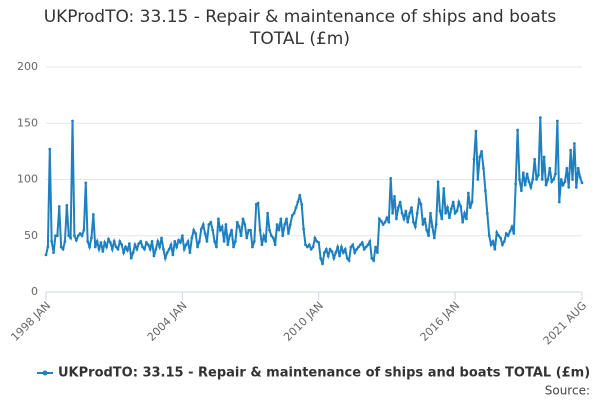 This screenshot has height=400, width=600. I want to click on y-tick-label: 200, so click(27, 66).